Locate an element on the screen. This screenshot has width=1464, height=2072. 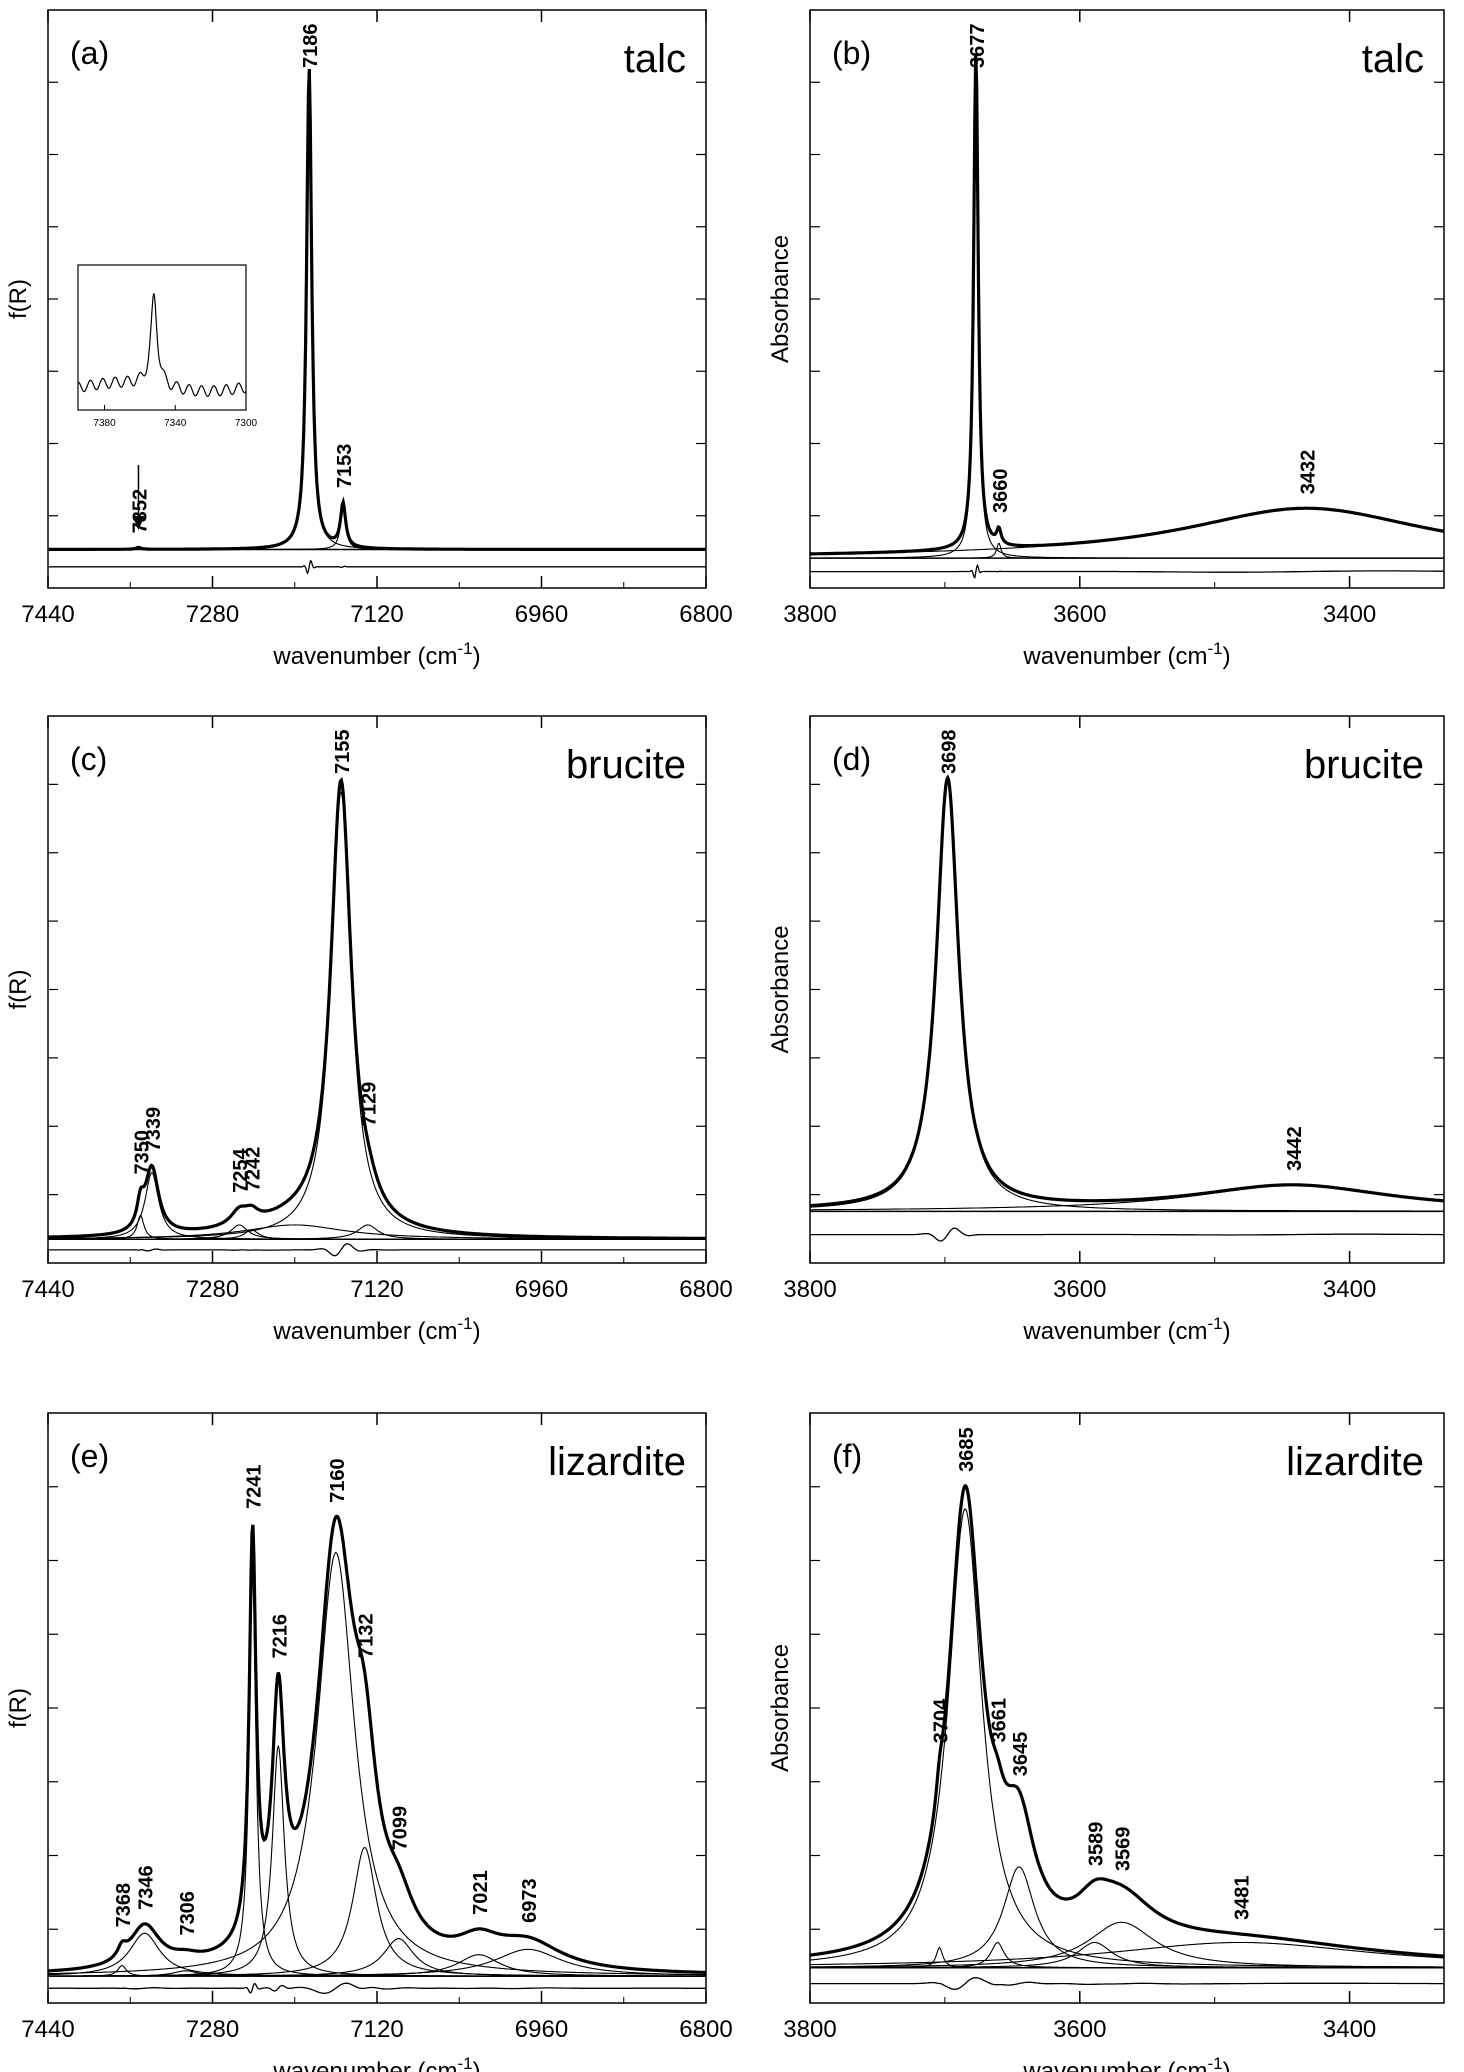
panel-label: (c) is located at coordinates (88, 759).